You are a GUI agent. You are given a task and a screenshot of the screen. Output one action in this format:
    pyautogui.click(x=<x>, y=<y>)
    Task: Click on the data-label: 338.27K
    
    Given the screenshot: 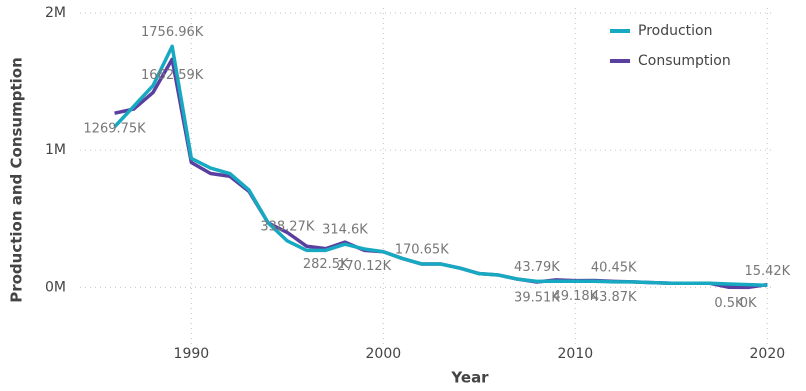 What is the action you would take?
    pyautogui.click(x=287, y=226)
    